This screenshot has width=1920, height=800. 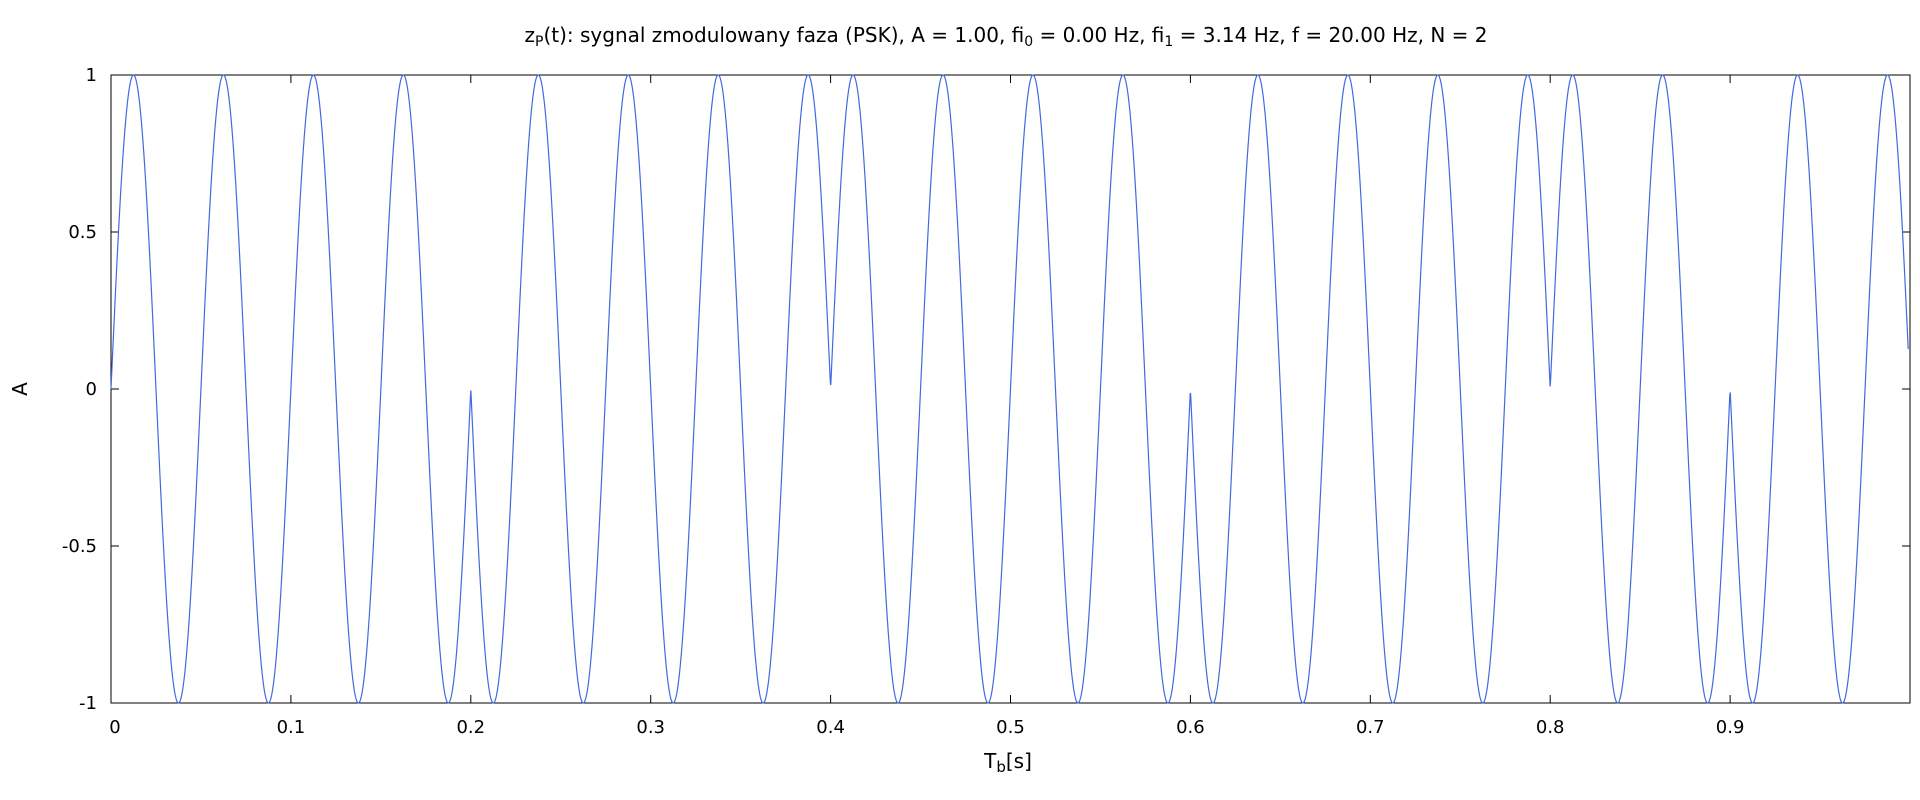 I want to click on x-tick-label: 0.5, so click(x=1010, y=727).